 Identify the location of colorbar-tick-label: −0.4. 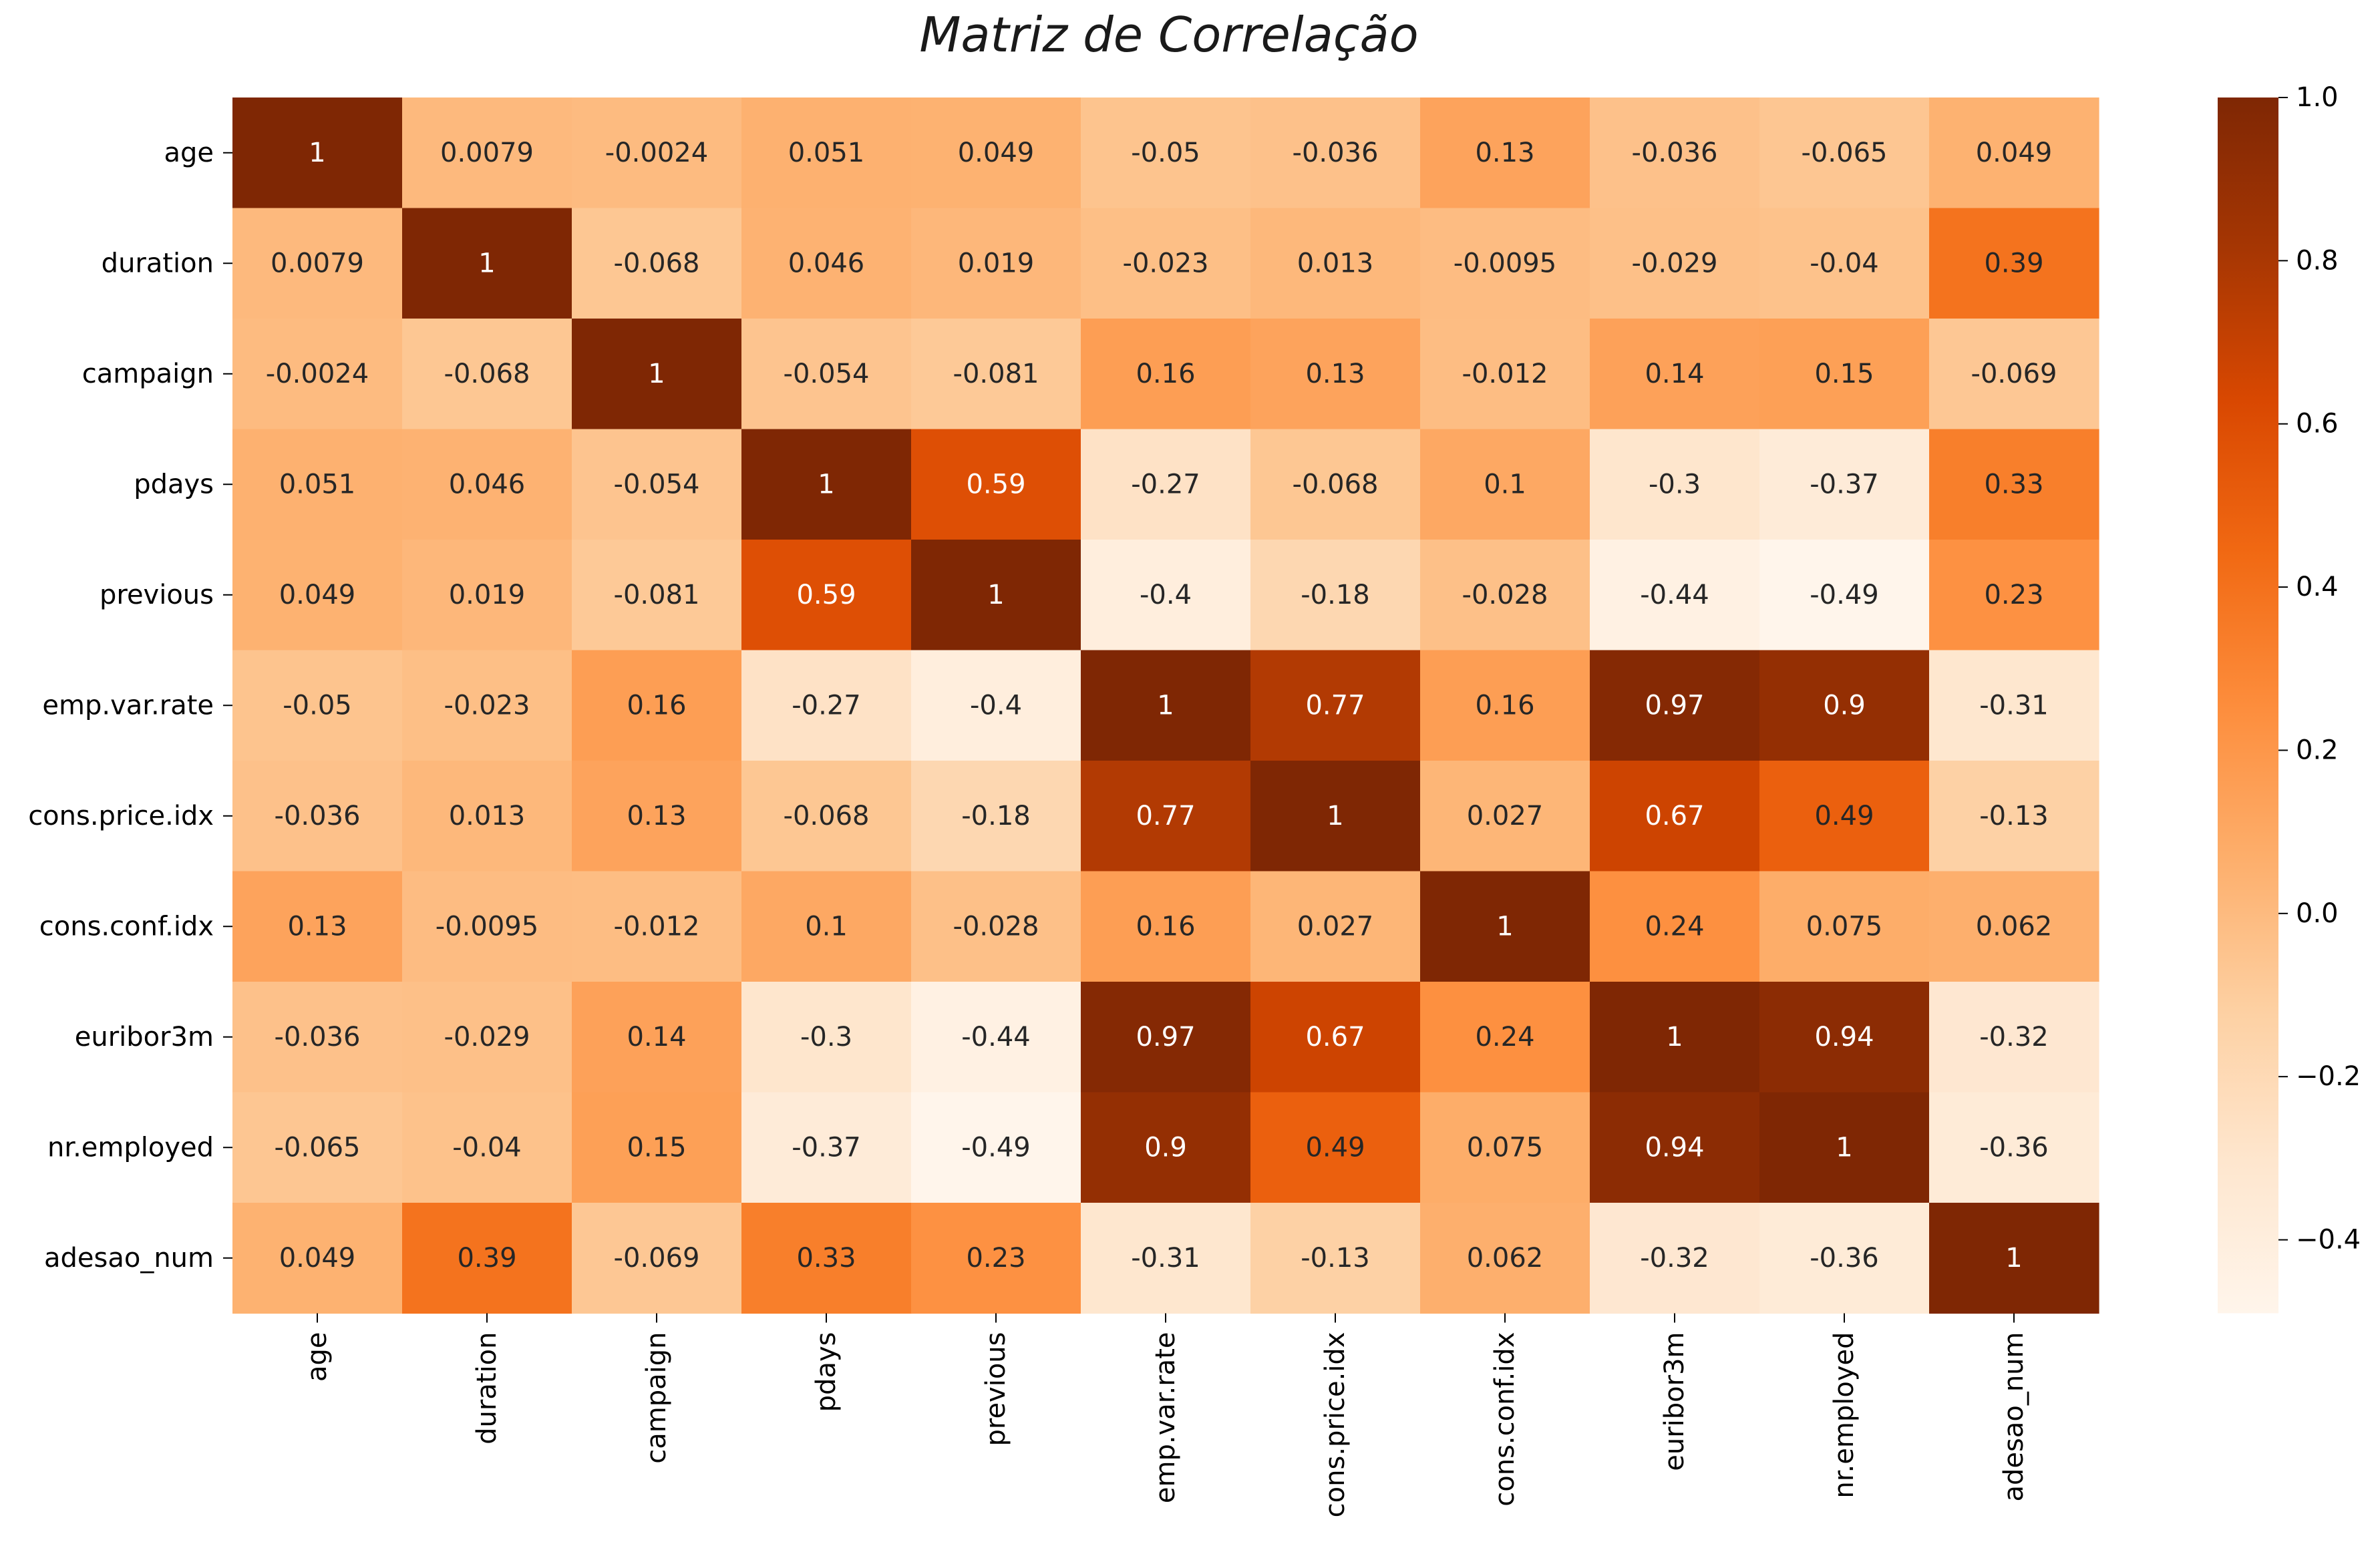
(2328, 1240).